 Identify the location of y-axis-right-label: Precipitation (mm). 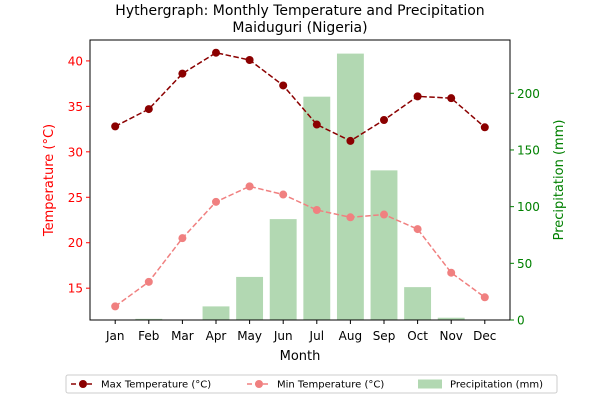
(559, 180).